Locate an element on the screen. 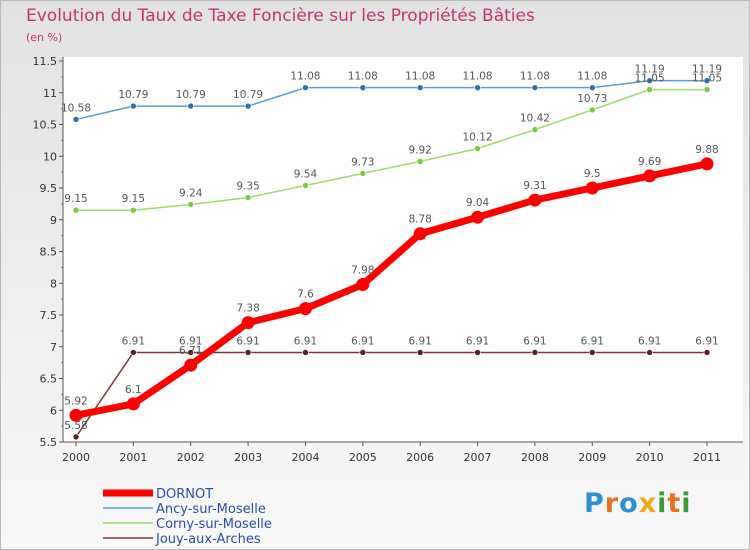 The height and width of the screenshot is (550, 750). x-tick-label: 2008 is located at coordinates (535, 457).